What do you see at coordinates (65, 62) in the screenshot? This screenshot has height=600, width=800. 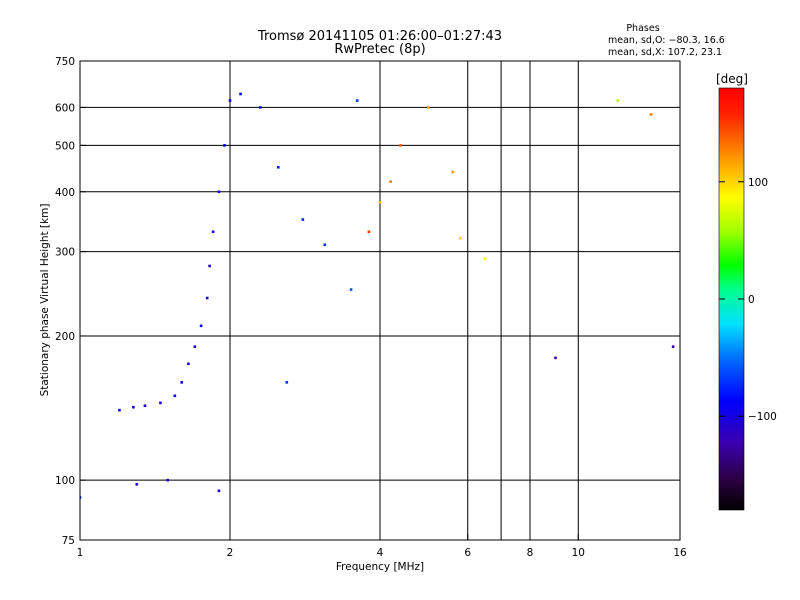 I see `y-tick-label: 750` at bounding box center [65, 62].